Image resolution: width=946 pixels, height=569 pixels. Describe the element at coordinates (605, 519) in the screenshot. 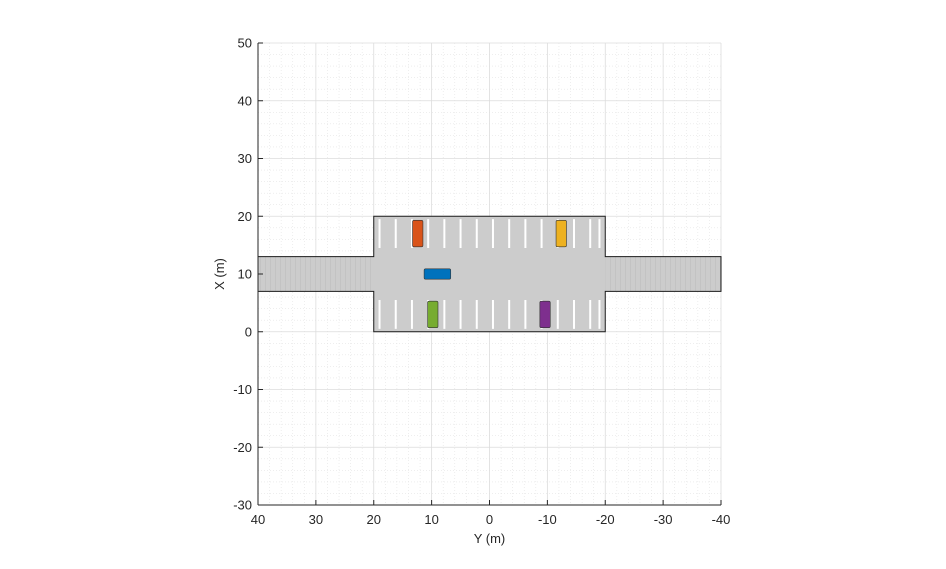

I see `x-tick-label: -20` at that location.